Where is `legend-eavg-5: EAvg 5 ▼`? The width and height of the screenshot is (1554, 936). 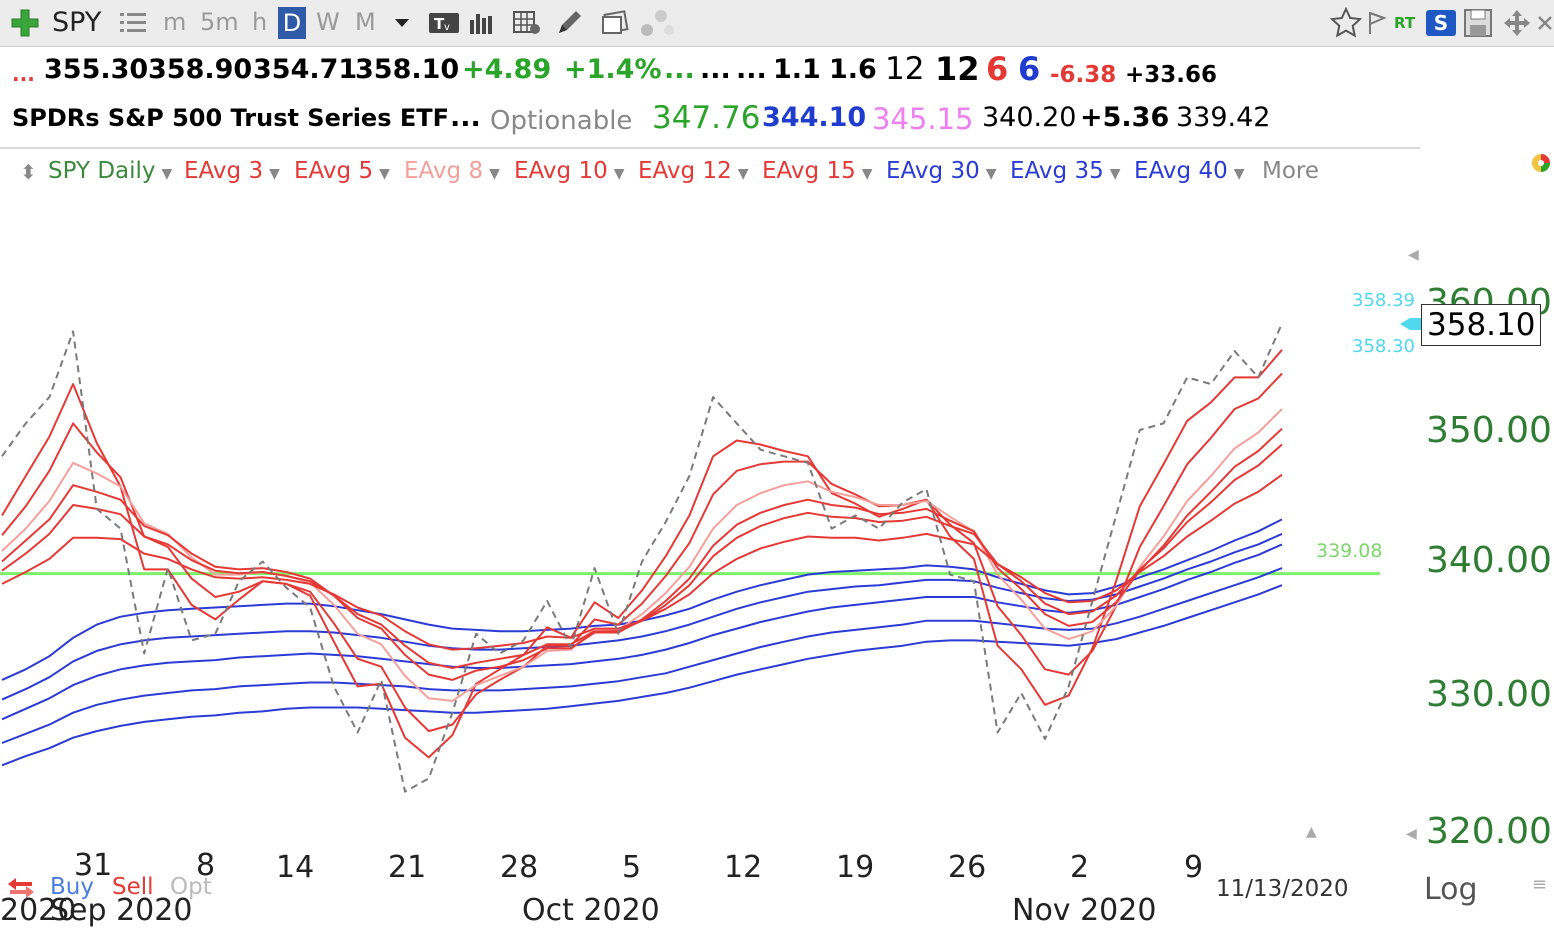 legend-eavg-5: EAvg 5 ▼ is located at coordinates (342, 171).